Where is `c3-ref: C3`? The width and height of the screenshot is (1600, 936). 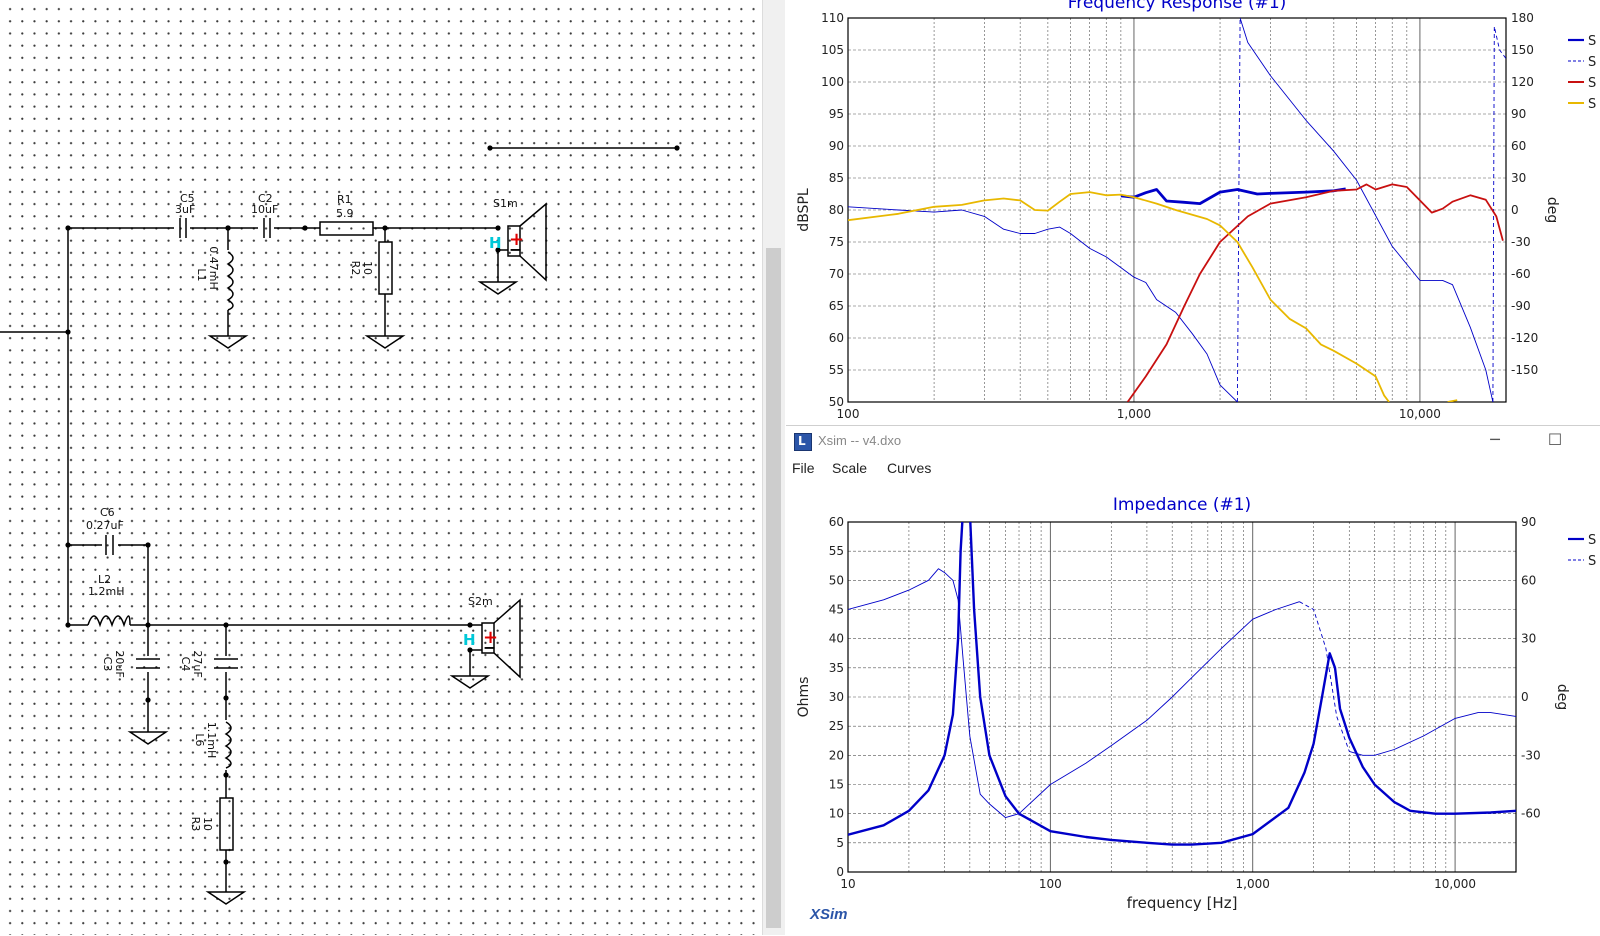
c3-ref: C3 is located at coordinates (107, 664).